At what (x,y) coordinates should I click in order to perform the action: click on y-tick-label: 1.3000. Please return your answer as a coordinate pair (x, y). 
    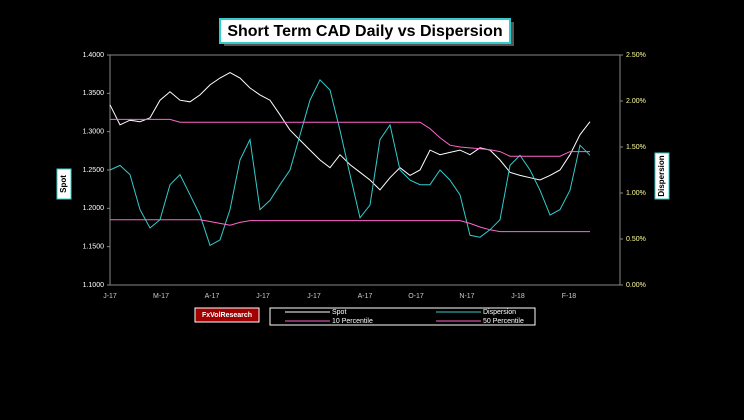
    Looking at the image, I should click on (94, 132).